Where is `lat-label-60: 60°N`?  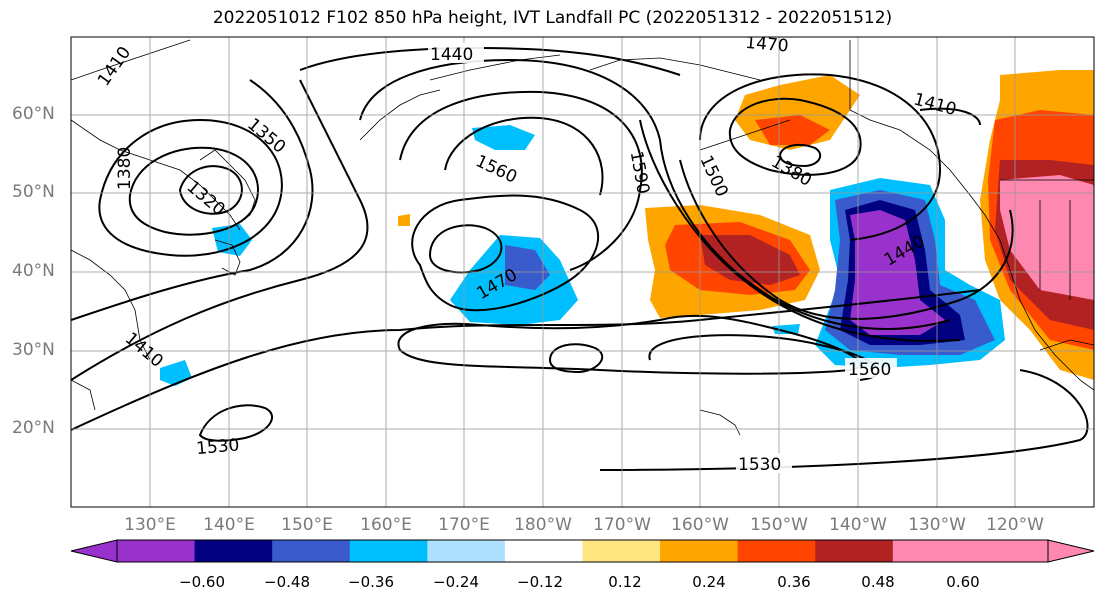 lat-label-60: 60°N is located at coordinates (33, 114).